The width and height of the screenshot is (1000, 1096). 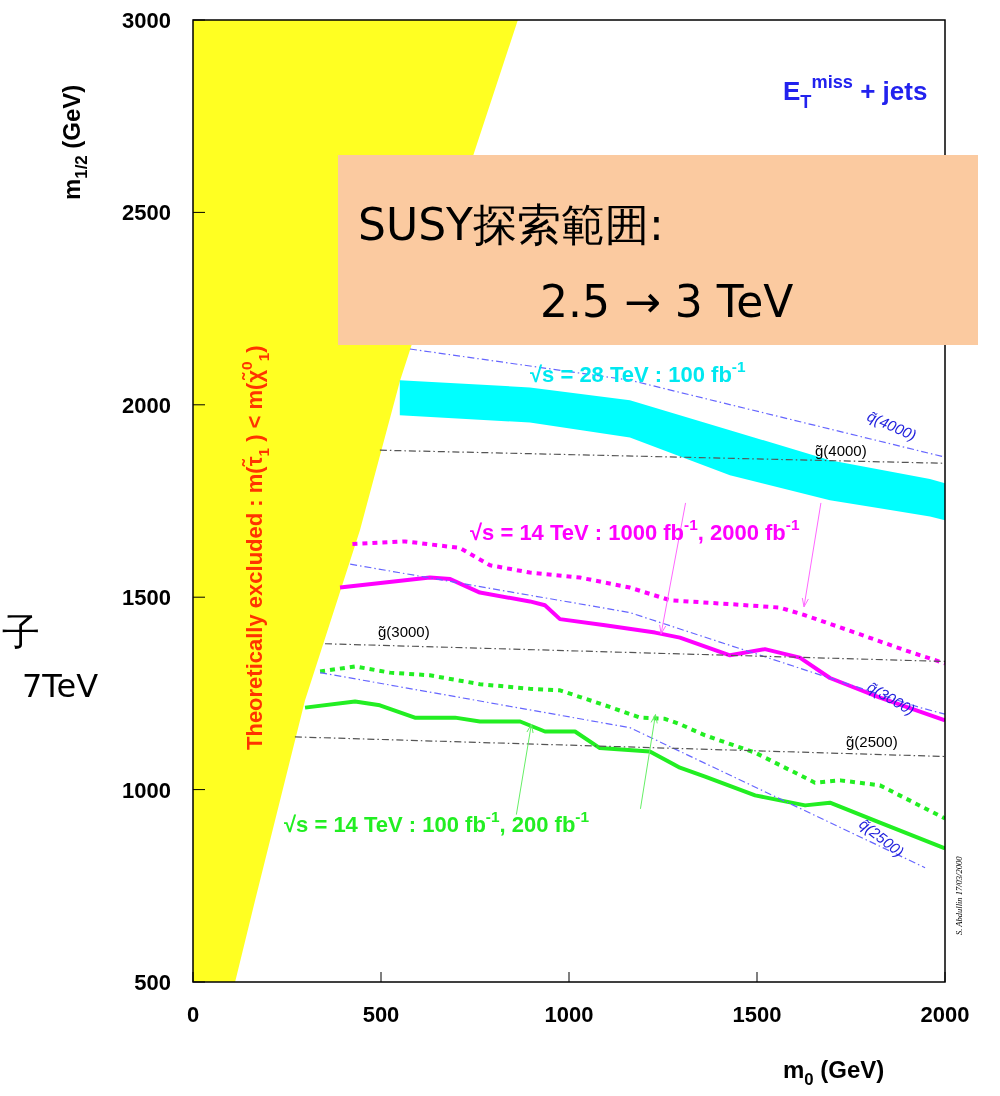 I want to click on x-tick-label: 1000, so click(x=569, y=1014).